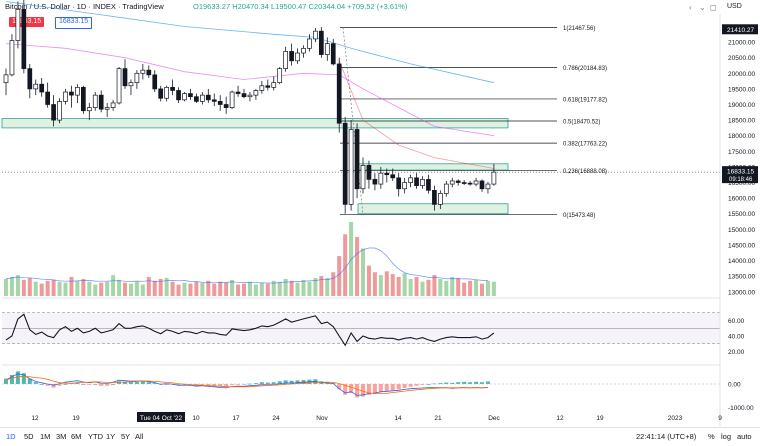  I want to click on timeframe-6m: 6M, so click(76, 436).